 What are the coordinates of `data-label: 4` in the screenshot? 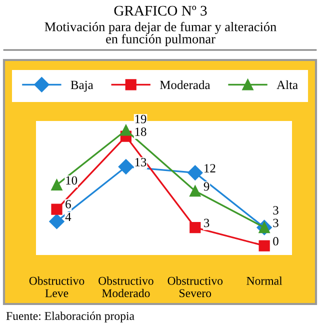 It's located at (68, 216).